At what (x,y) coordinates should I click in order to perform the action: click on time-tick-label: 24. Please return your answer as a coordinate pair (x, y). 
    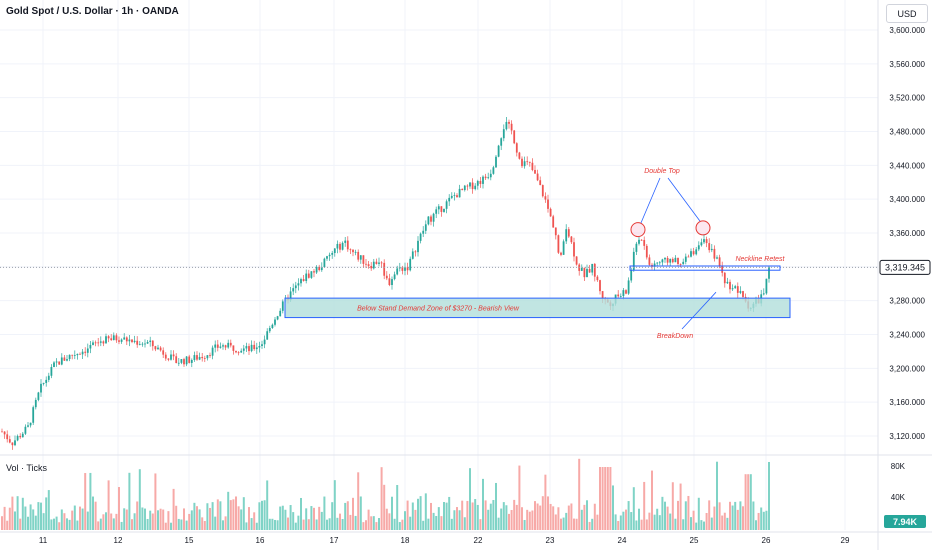
    Looking at the image, I should click on (622, 540).